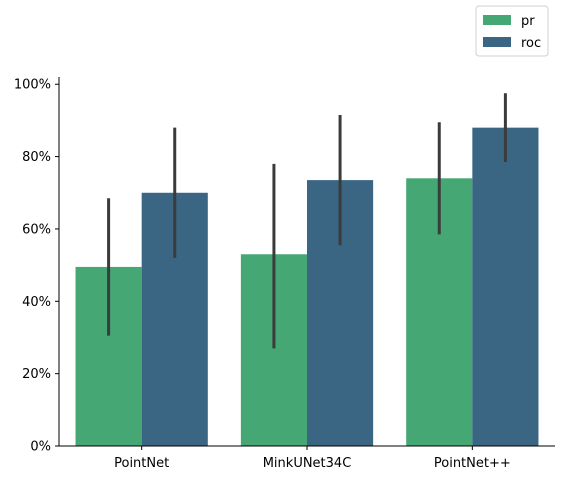 The width and height of the screenshot is (565, 484). I want to click on y-tick-label: 20%, so click(36, 374).